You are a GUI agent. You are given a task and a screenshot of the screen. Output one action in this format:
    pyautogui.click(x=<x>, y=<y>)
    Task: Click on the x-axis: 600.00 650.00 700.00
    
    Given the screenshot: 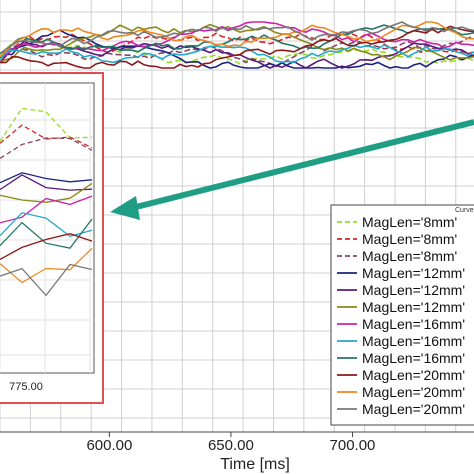 What is the action you would take?
    pyautogui.click(x=237, y=442)
    